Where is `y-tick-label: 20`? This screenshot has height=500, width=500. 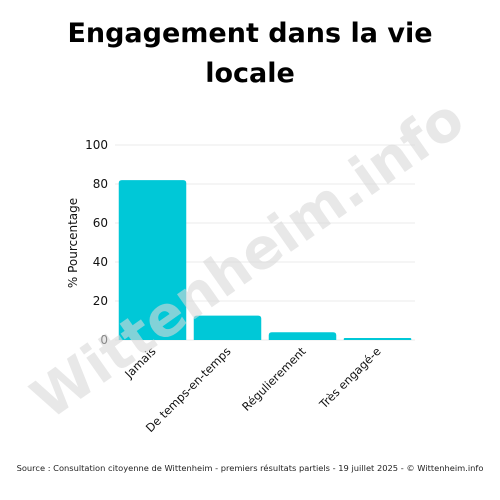
y-tick-label: 20 is located at coordinates (100, 301).